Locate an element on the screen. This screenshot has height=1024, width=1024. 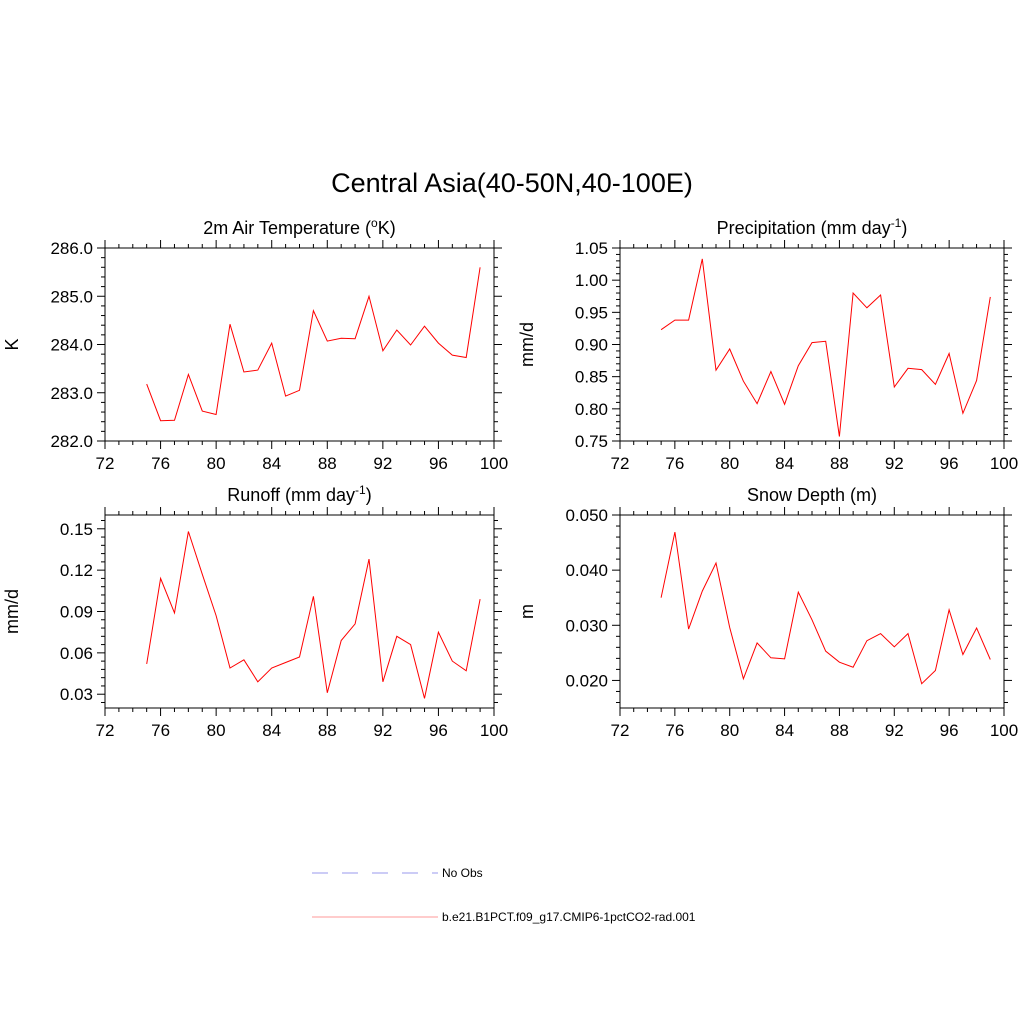
y-tick-label-runoff-0: 0.03 is located at coordinates (76, 694).